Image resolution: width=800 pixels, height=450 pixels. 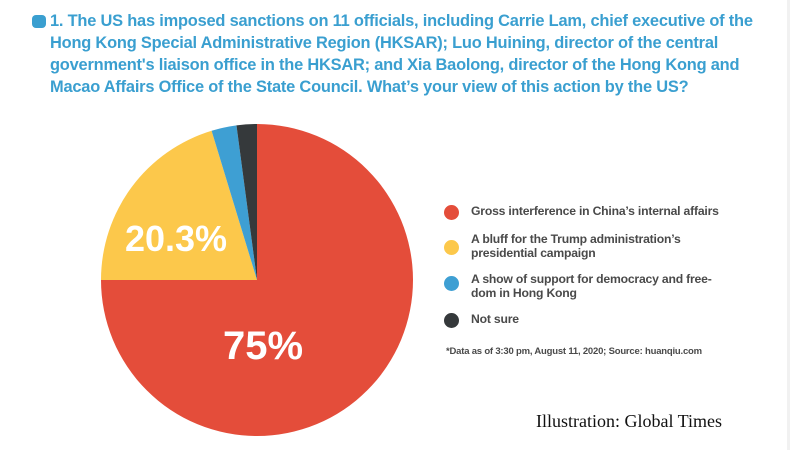 What do you see at coordinates (246, 202) in the screenshot?
I see `slice-not-sure` at bounding box center [246, 202].